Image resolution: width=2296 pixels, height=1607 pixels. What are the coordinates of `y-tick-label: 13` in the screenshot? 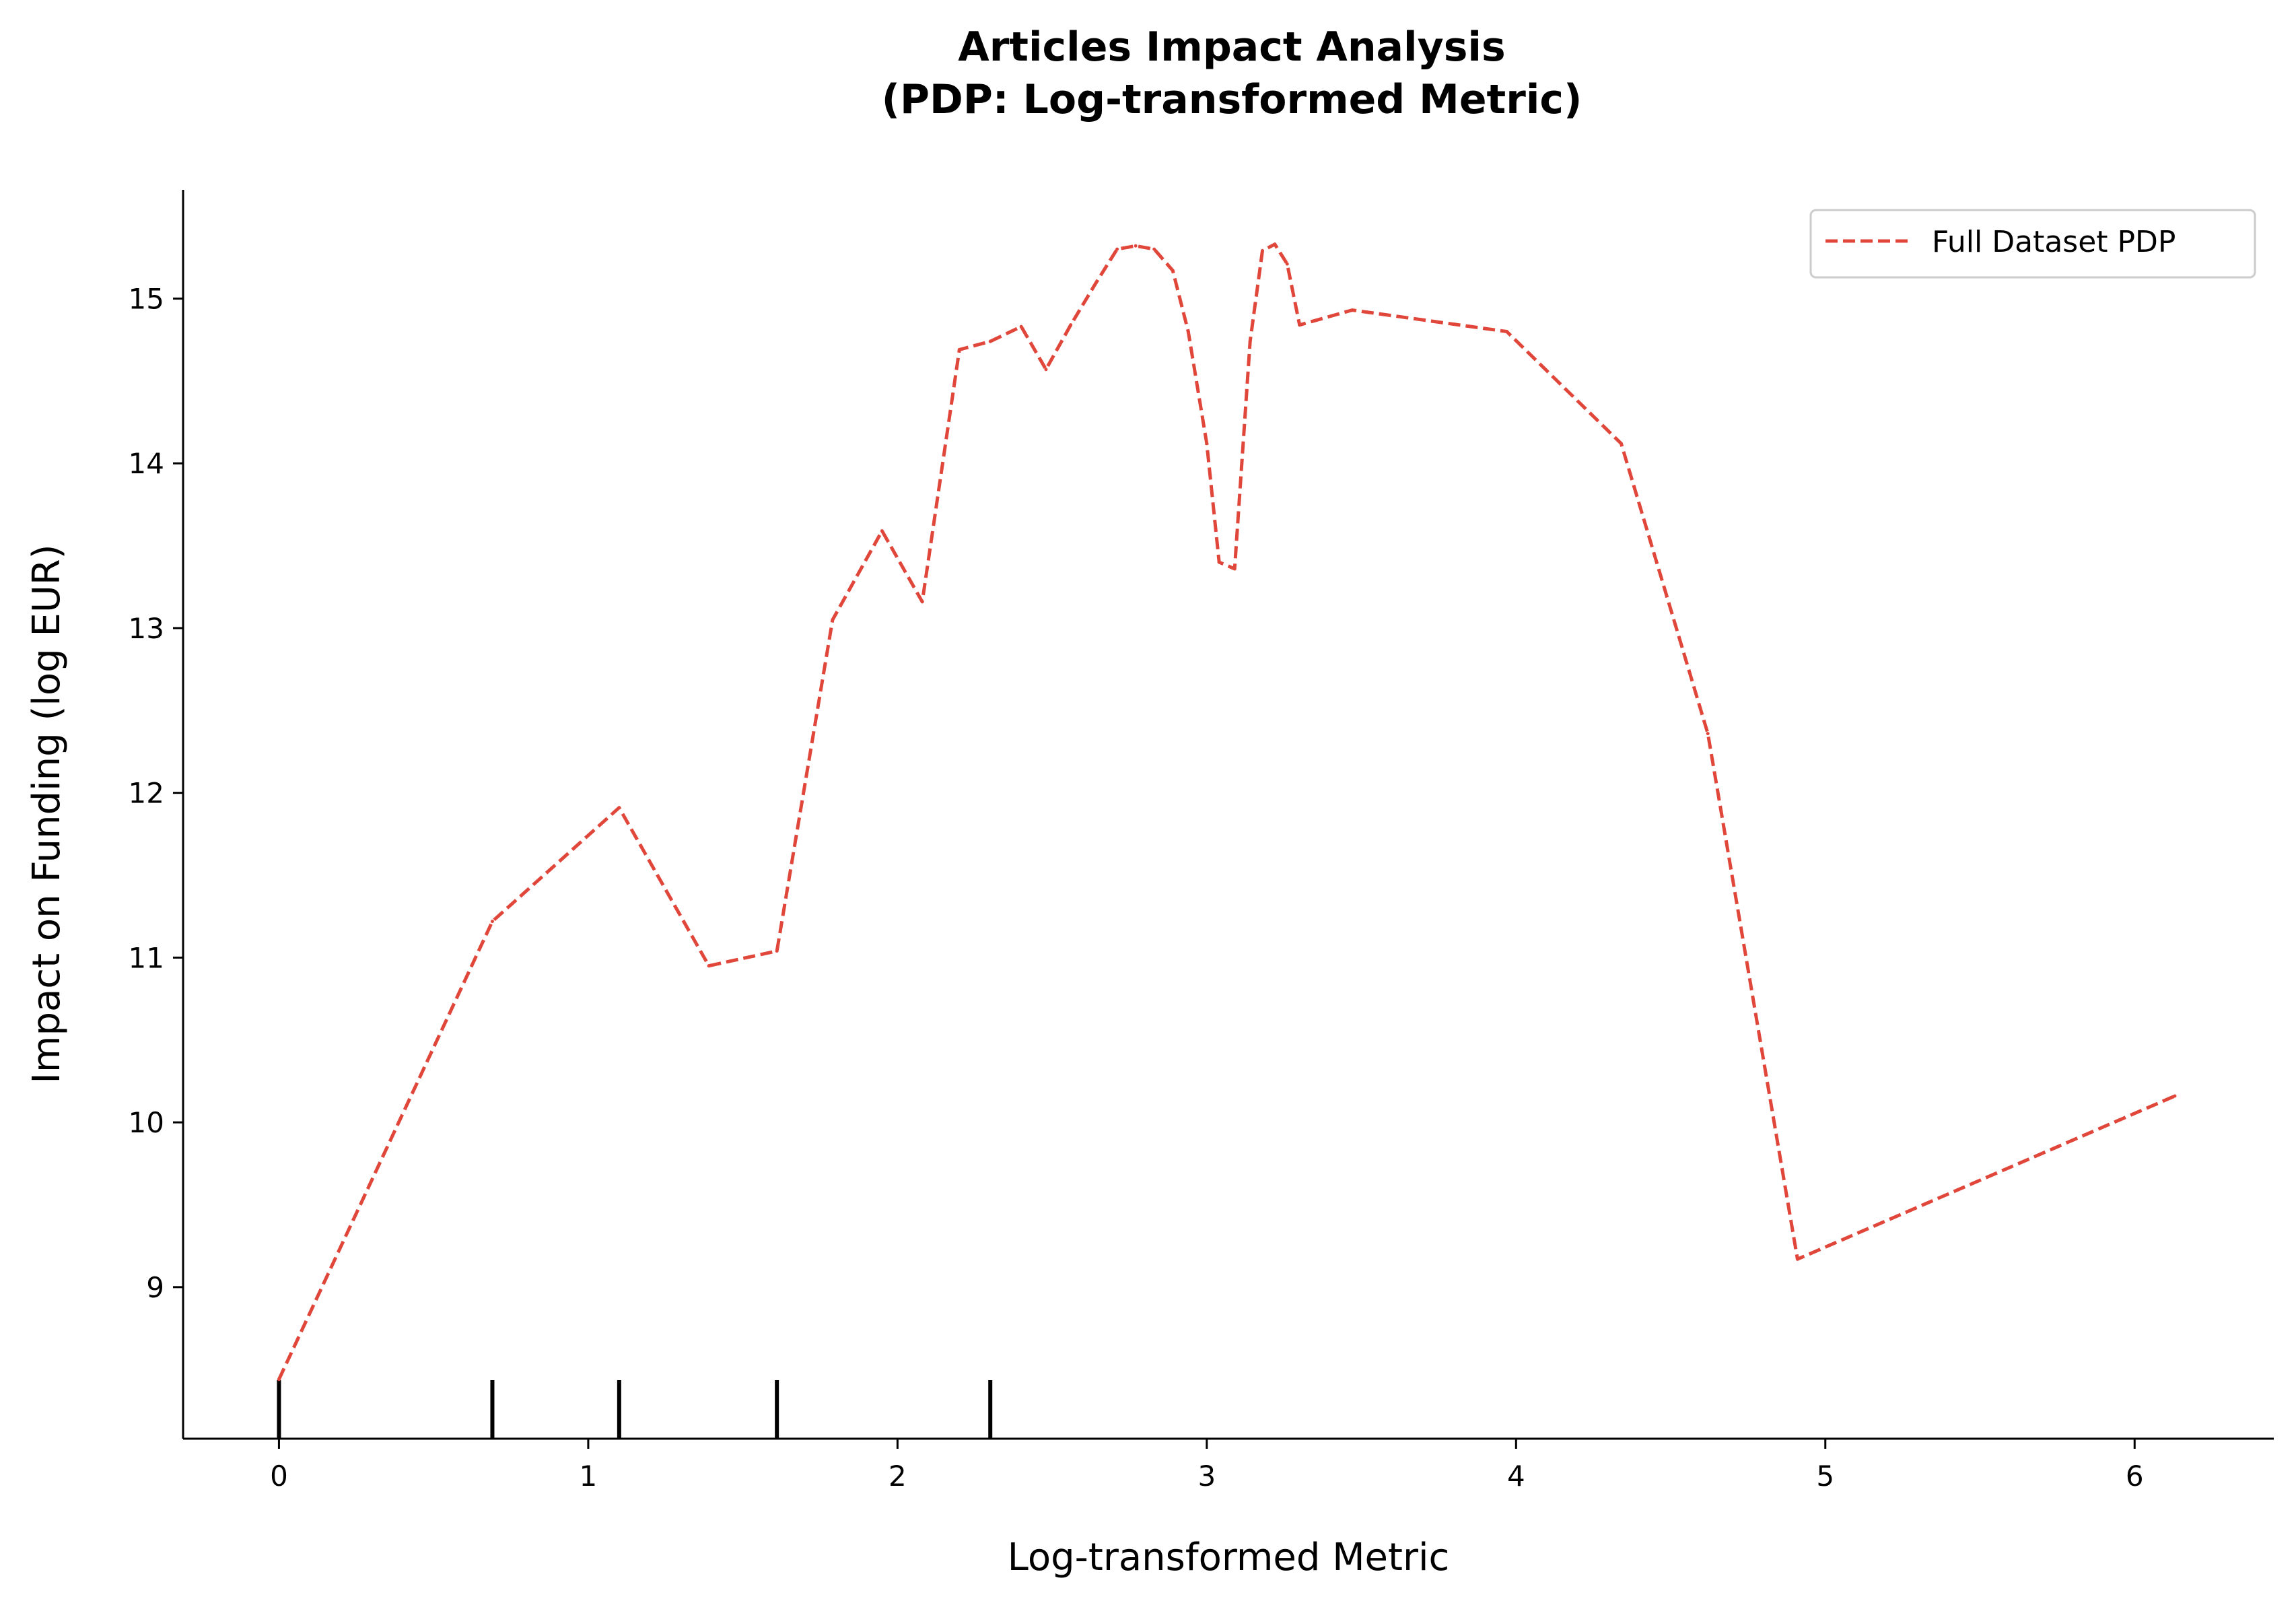 It's located at (146, 628).